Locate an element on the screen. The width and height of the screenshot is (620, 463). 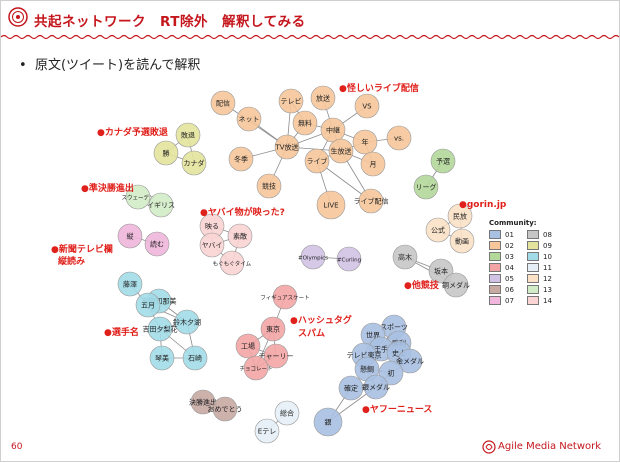
node-label: 石崎 is located at coordinates (195, 358).